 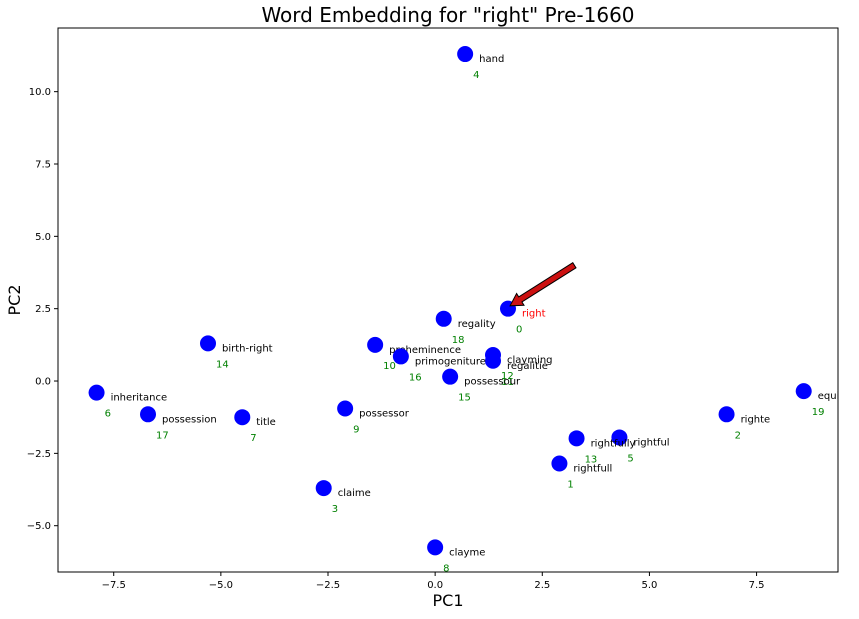 I want to click on y-axis-label: PC2, so click(x=14, y=300).